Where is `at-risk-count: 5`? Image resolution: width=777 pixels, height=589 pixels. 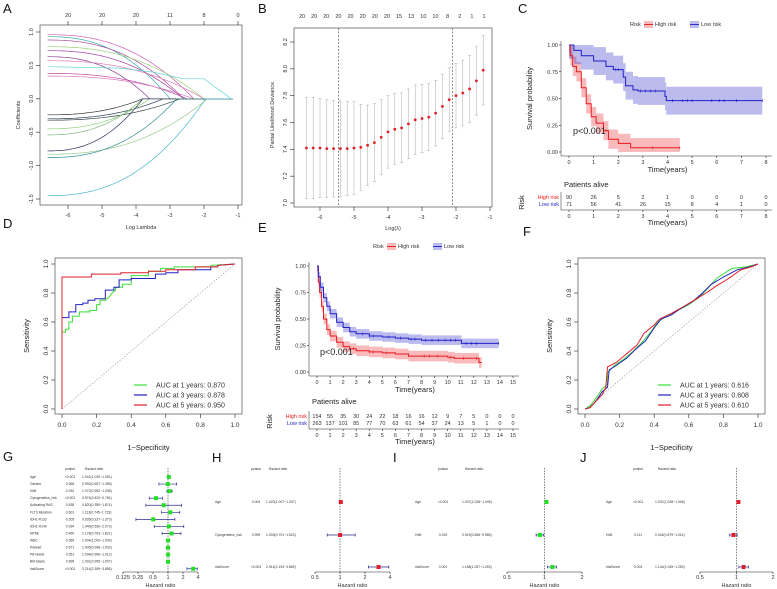 at-risk-count: 5 is located at coordinates (618, 198).